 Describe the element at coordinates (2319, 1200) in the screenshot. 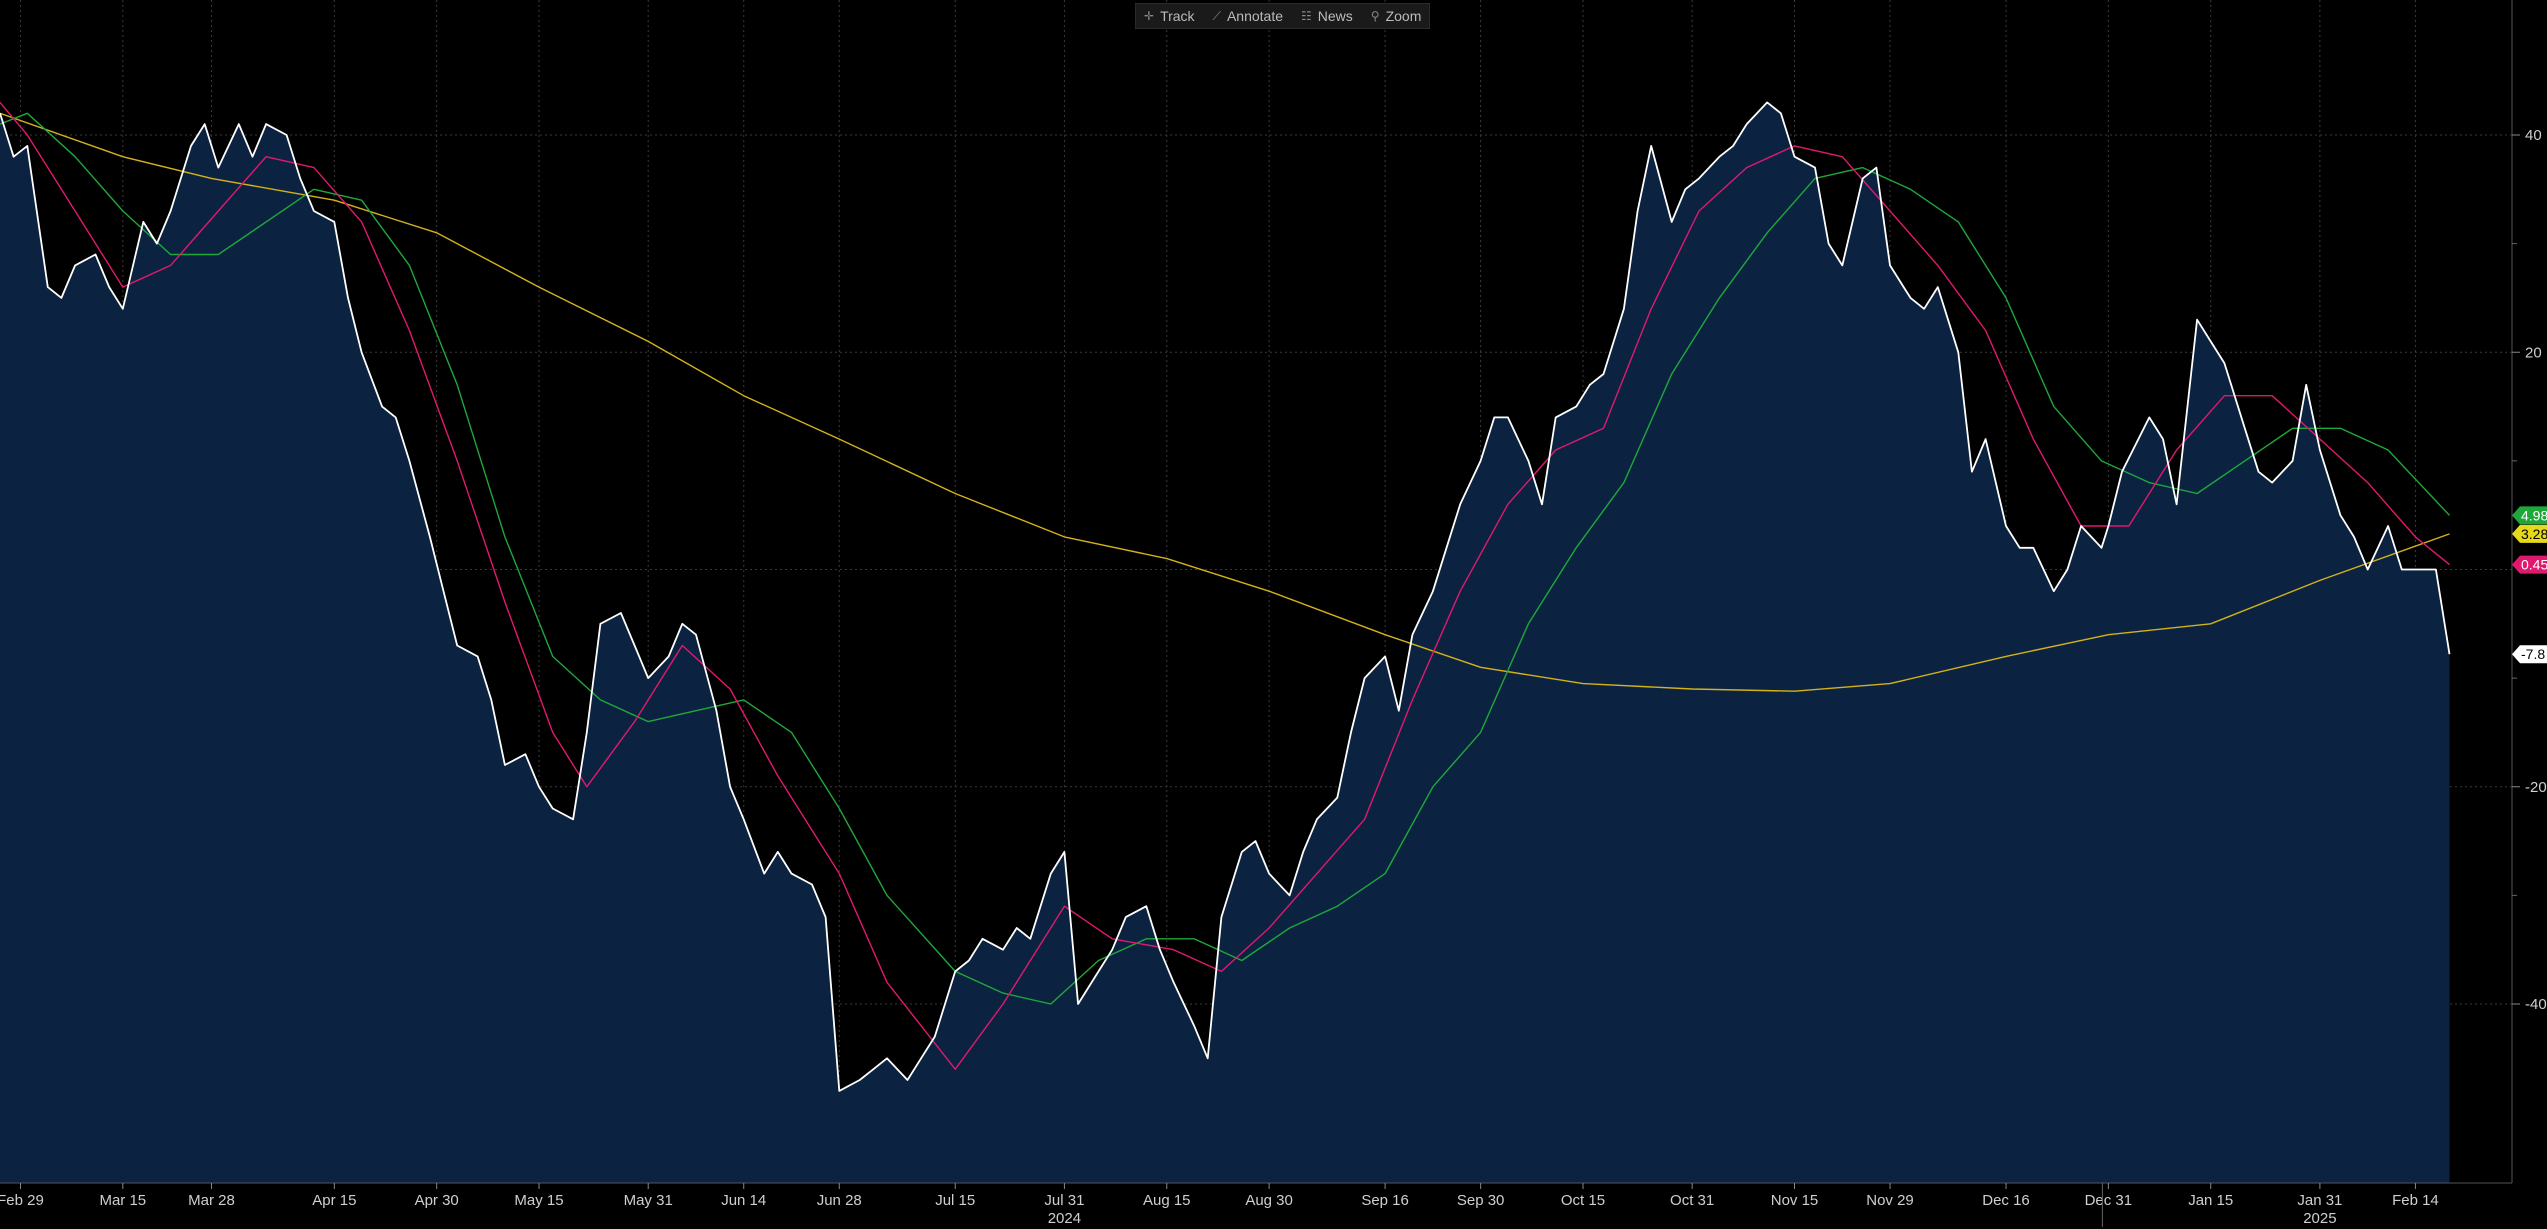

I see `x-tick-label: Jan 31` at that location.